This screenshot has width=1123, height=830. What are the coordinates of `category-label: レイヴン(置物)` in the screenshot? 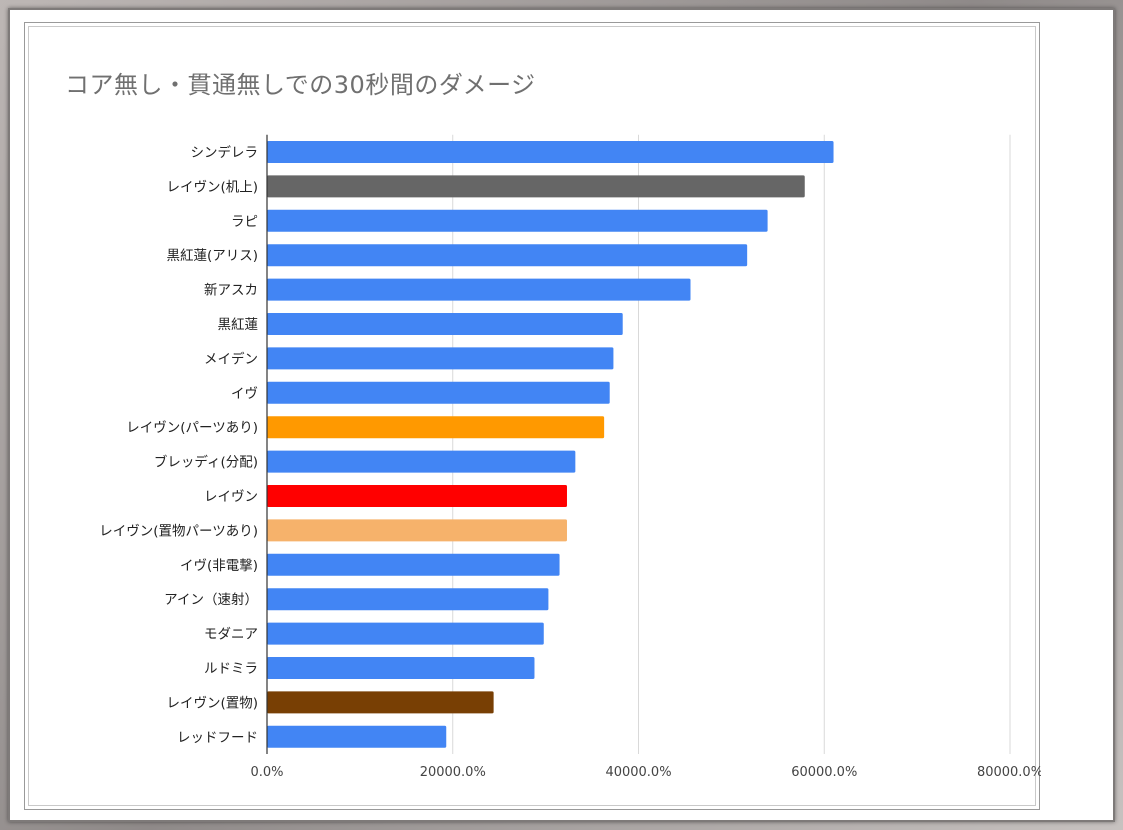 It's located at (212, 702).